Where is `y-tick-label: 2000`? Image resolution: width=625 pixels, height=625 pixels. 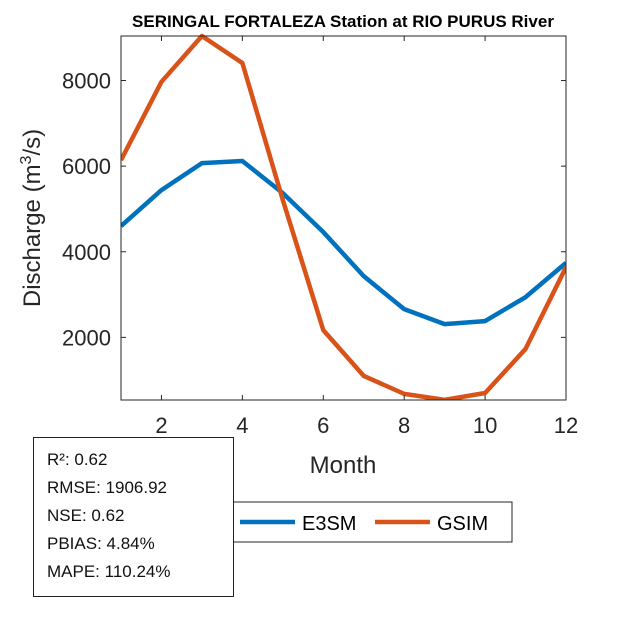 y-tick-label: 2000 is located at coordinates (86, 337).